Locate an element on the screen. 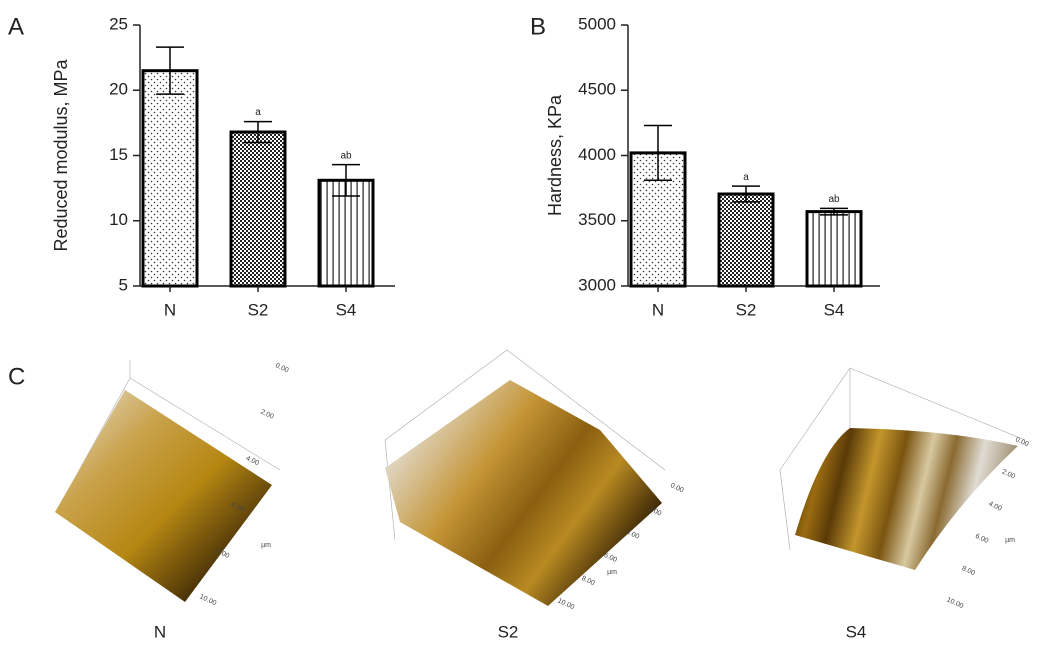 The image size is (1039, 648). afm-s4 is located at coordinates (902, 468).